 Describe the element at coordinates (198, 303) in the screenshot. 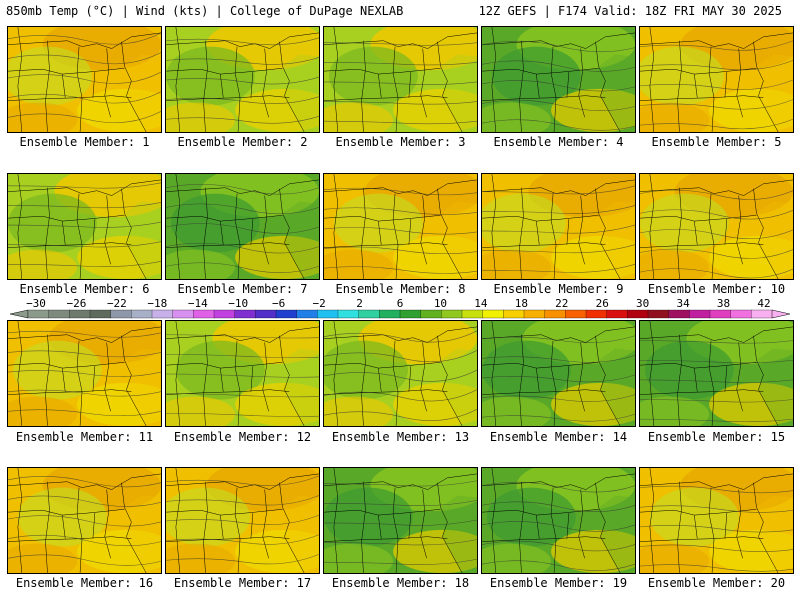

I see `colorbar-tick-label: −14` at that location.